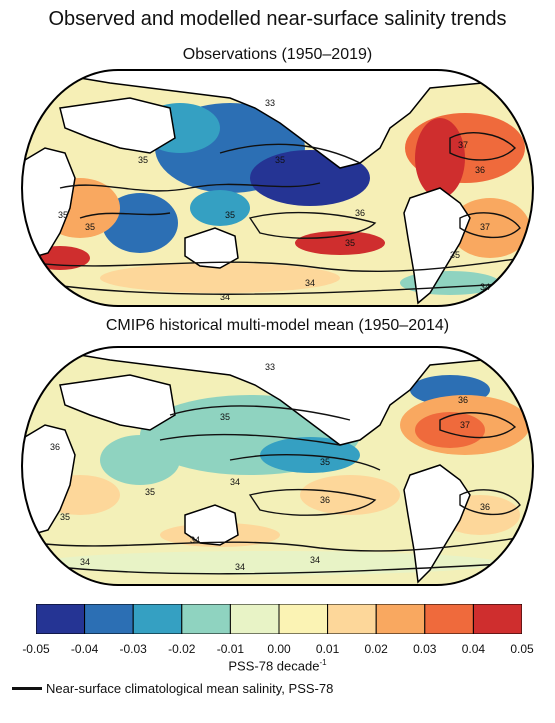 The height and width of the screenshot is (723, 555). What do you see at coordinates (182, 649) in the screenshot?
I see `colorbar-tick-label: -0.02` at bounding box center [182, 649].